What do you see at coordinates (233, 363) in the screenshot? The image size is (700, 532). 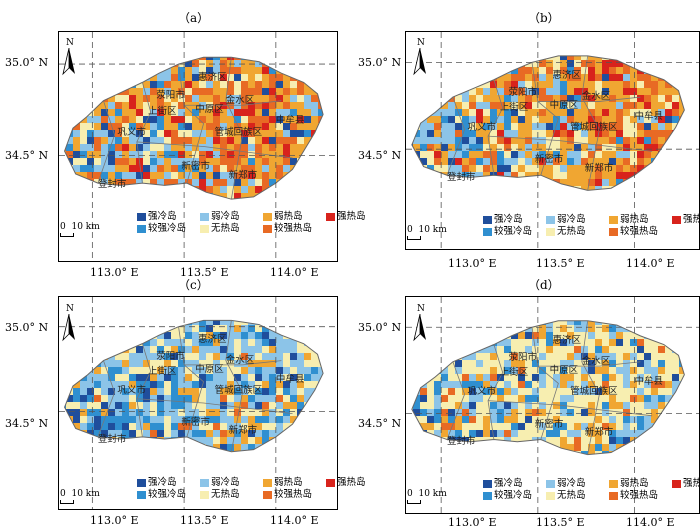 I see `district-boundary` at bounding box center [233, 363].